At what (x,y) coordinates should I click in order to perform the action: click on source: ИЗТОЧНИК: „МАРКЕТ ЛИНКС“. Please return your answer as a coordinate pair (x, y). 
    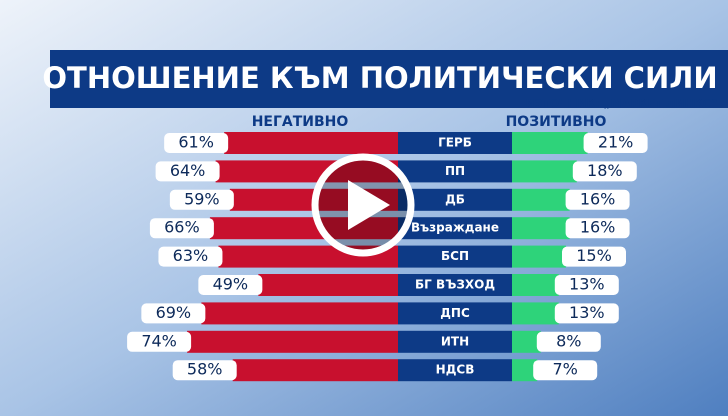
    Looking at the image, I should click on (621, 103).